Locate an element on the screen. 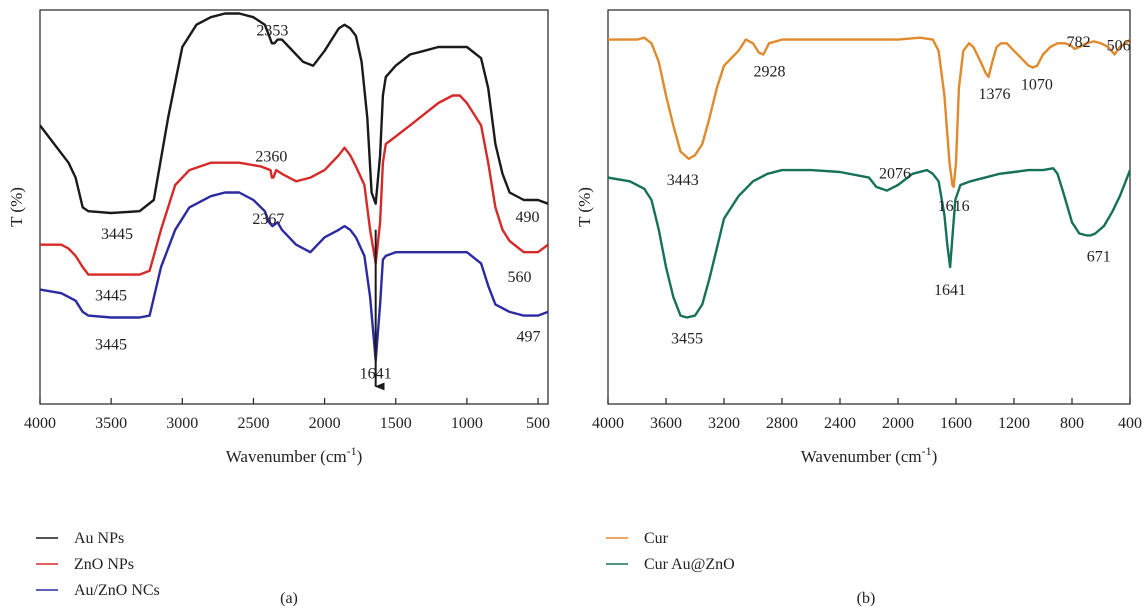  peak-label: 3455 is located at coordinates (687, 338).